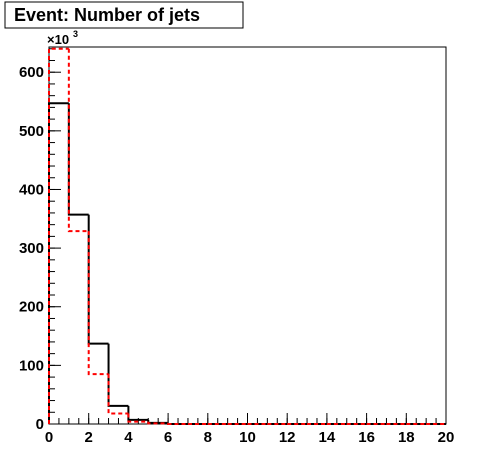  I want to click on x-tick-label: 20, so click(446, 437).